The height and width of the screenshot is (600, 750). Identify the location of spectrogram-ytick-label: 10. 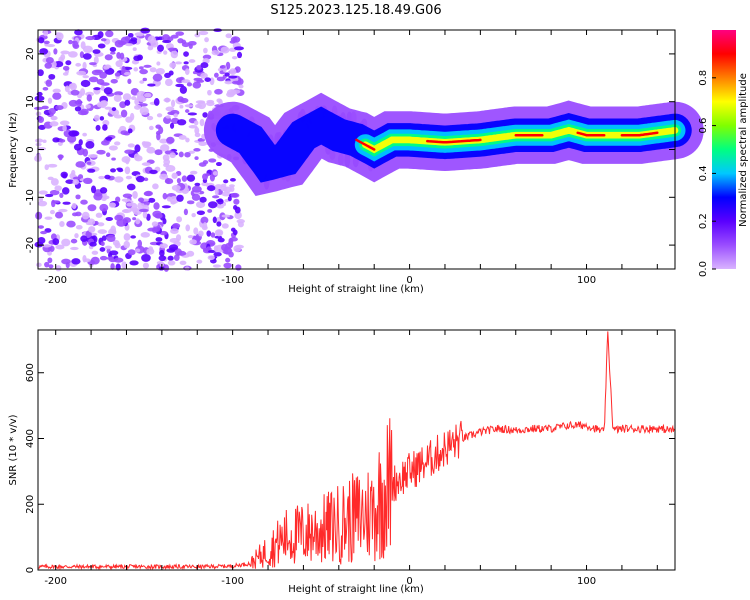
(30, 101).